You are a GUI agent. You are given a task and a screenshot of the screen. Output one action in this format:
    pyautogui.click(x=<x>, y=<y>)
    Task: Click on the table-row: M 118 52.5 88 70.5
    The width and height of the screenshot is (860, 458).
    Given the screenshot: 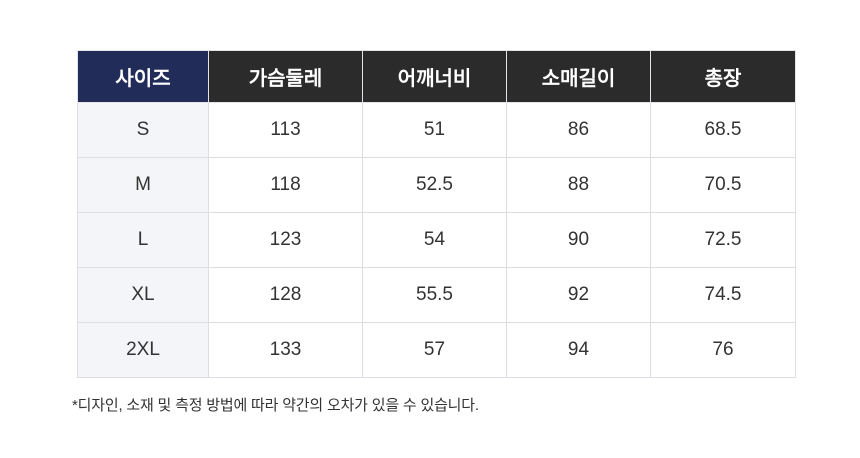 What is the action you would take?
    pyautogui.click(x=436, y=185)
    